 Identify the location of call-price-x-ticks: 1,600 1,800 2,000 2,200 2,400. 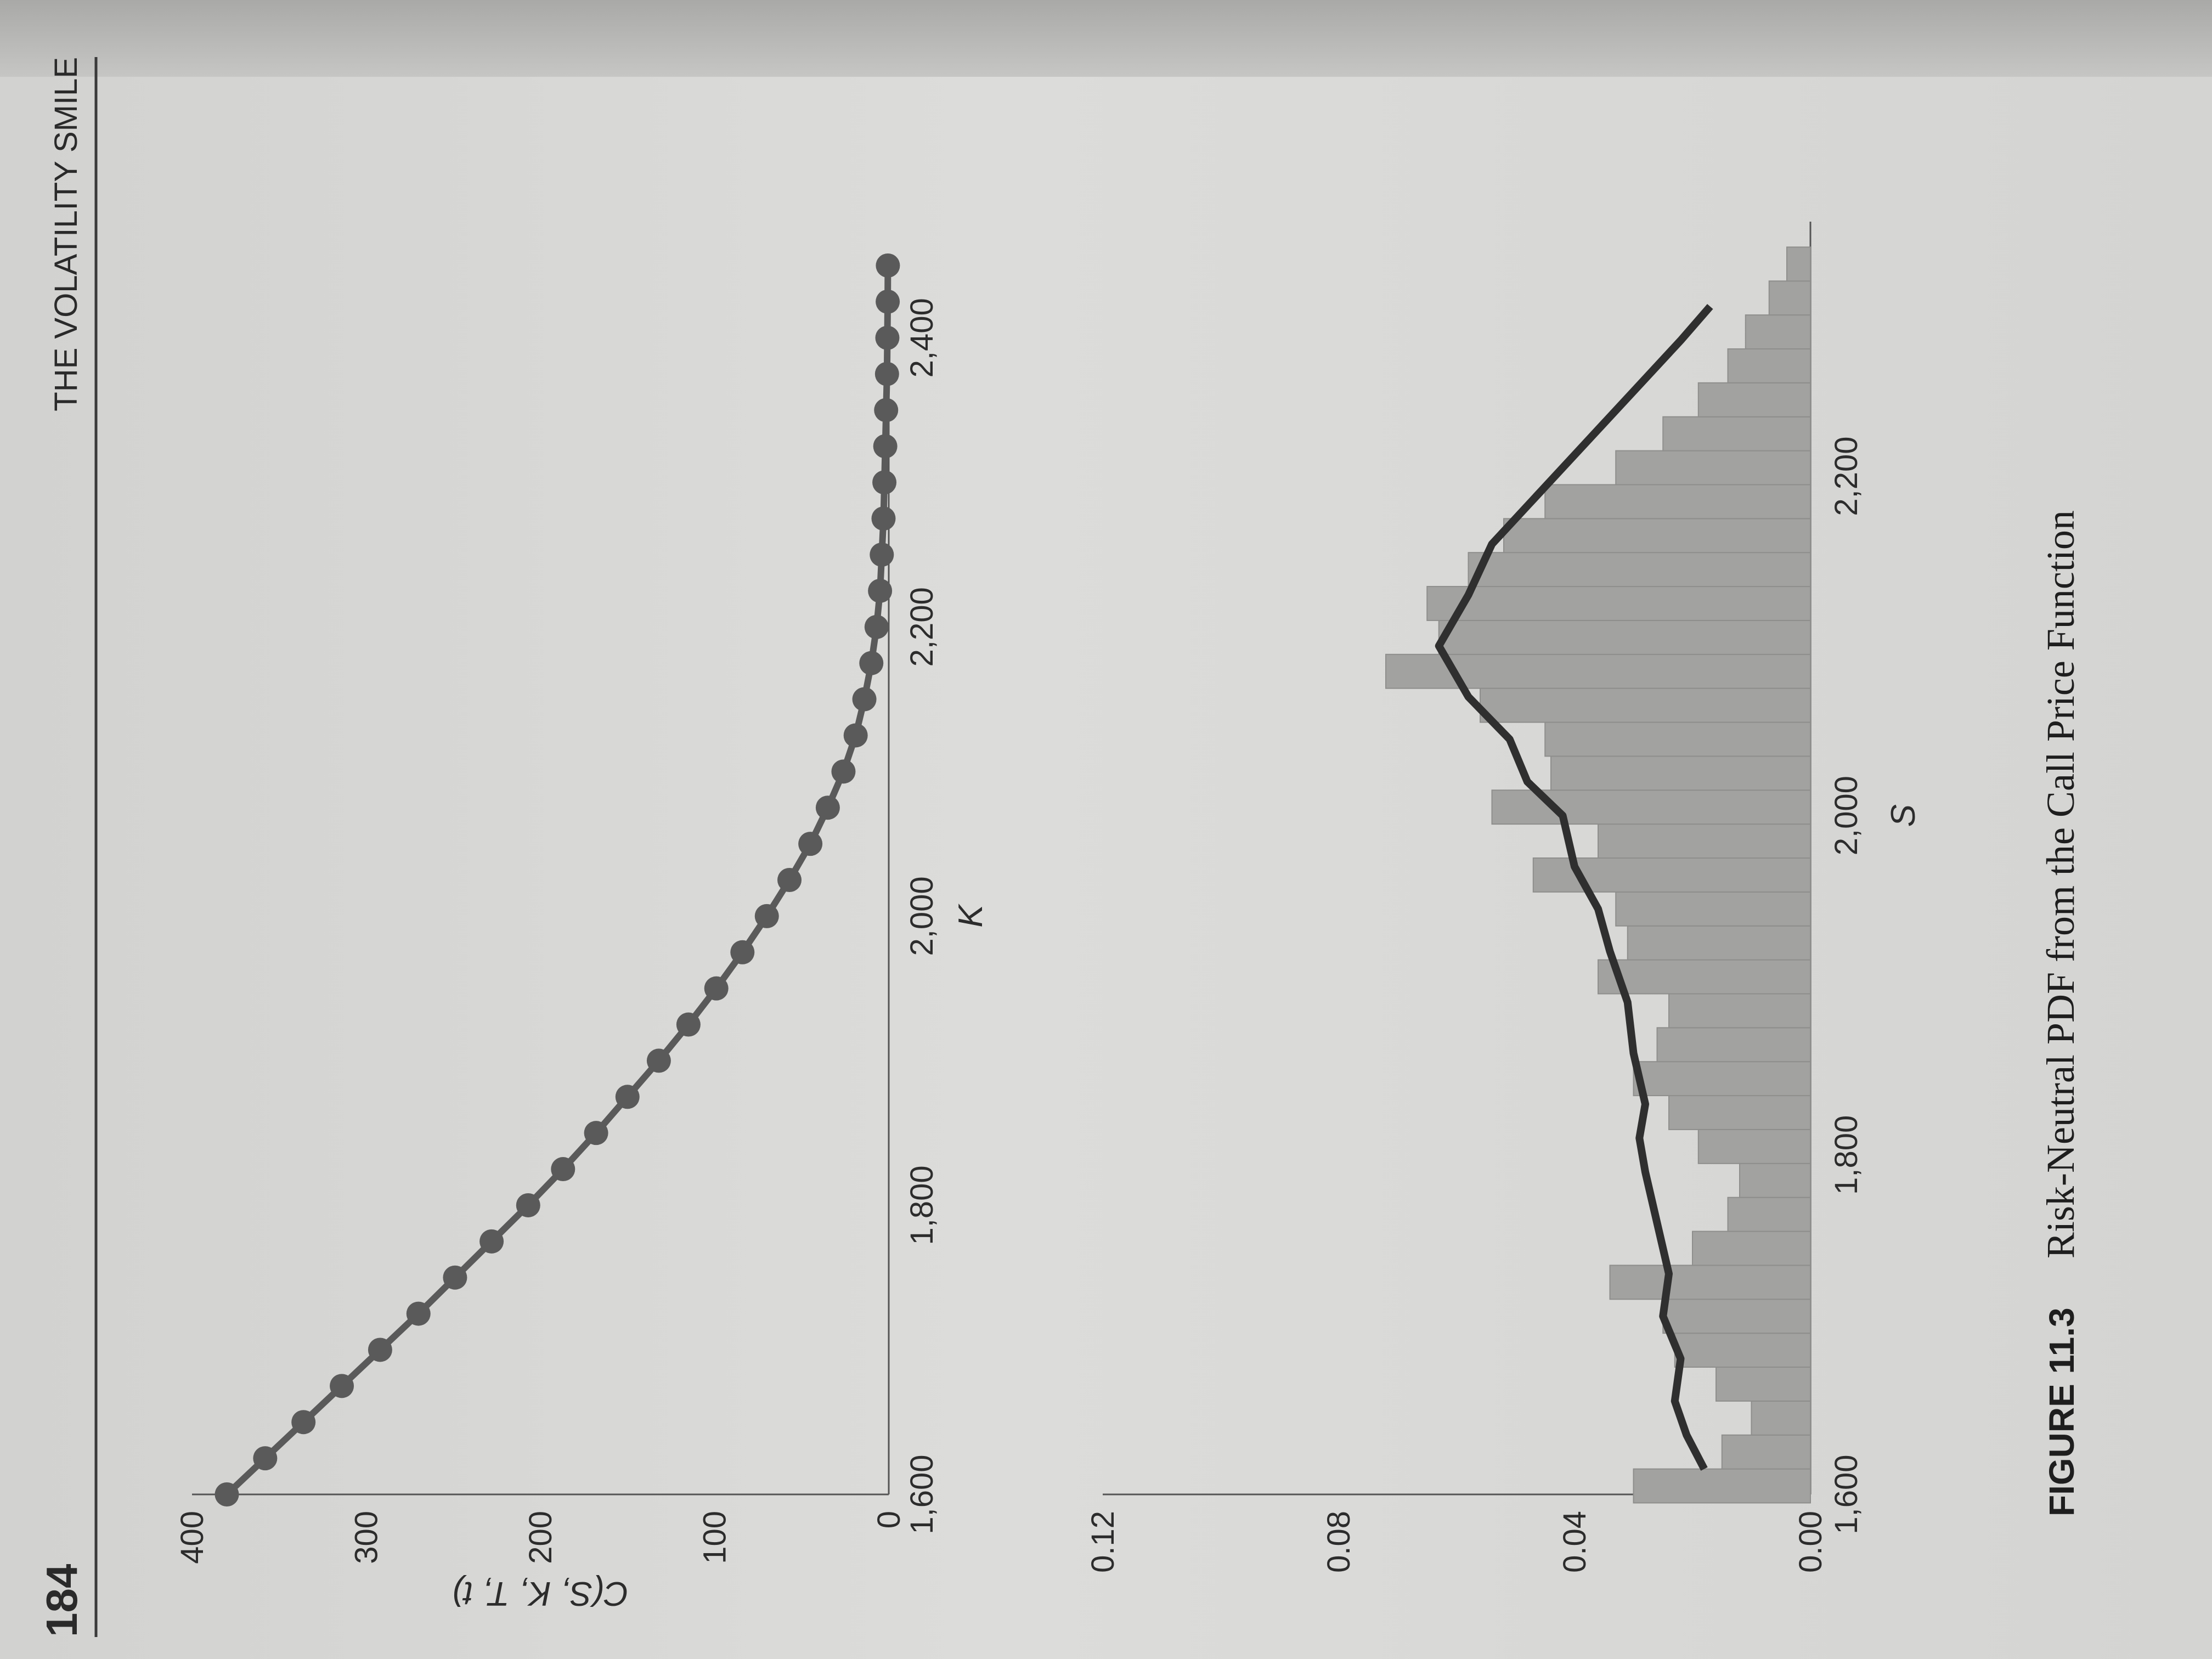
(922, 916).